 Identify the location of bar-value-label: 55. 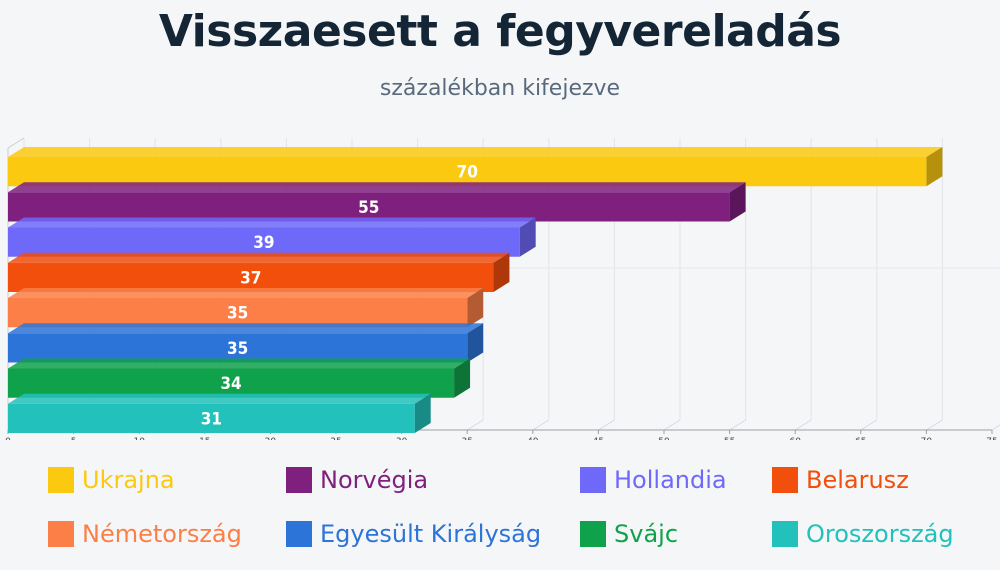
(368, 208).